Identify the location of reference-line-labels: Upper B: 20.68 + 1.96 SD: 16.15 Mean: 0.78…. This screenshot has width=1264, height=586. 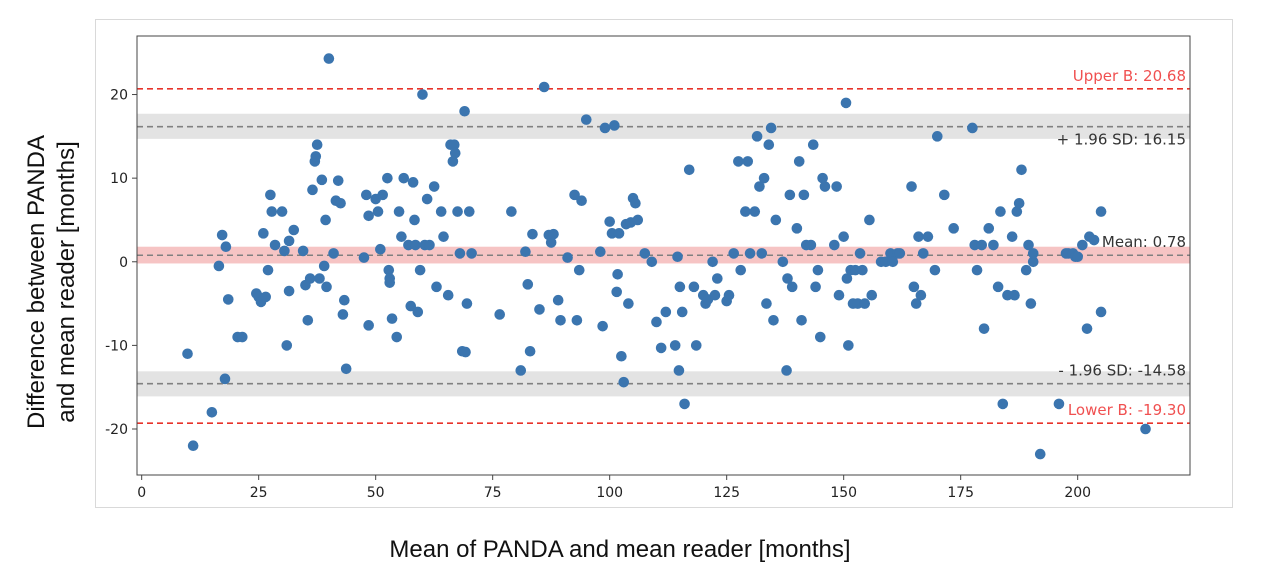
(1121, 243).